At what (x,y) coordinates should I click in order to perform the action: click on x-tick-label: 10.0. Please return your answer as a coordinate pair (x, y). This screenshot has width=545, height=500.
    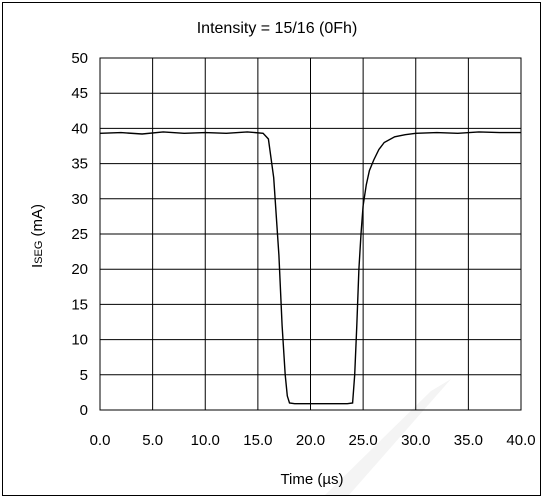
    Looking at the image, I should click on (205, 440).